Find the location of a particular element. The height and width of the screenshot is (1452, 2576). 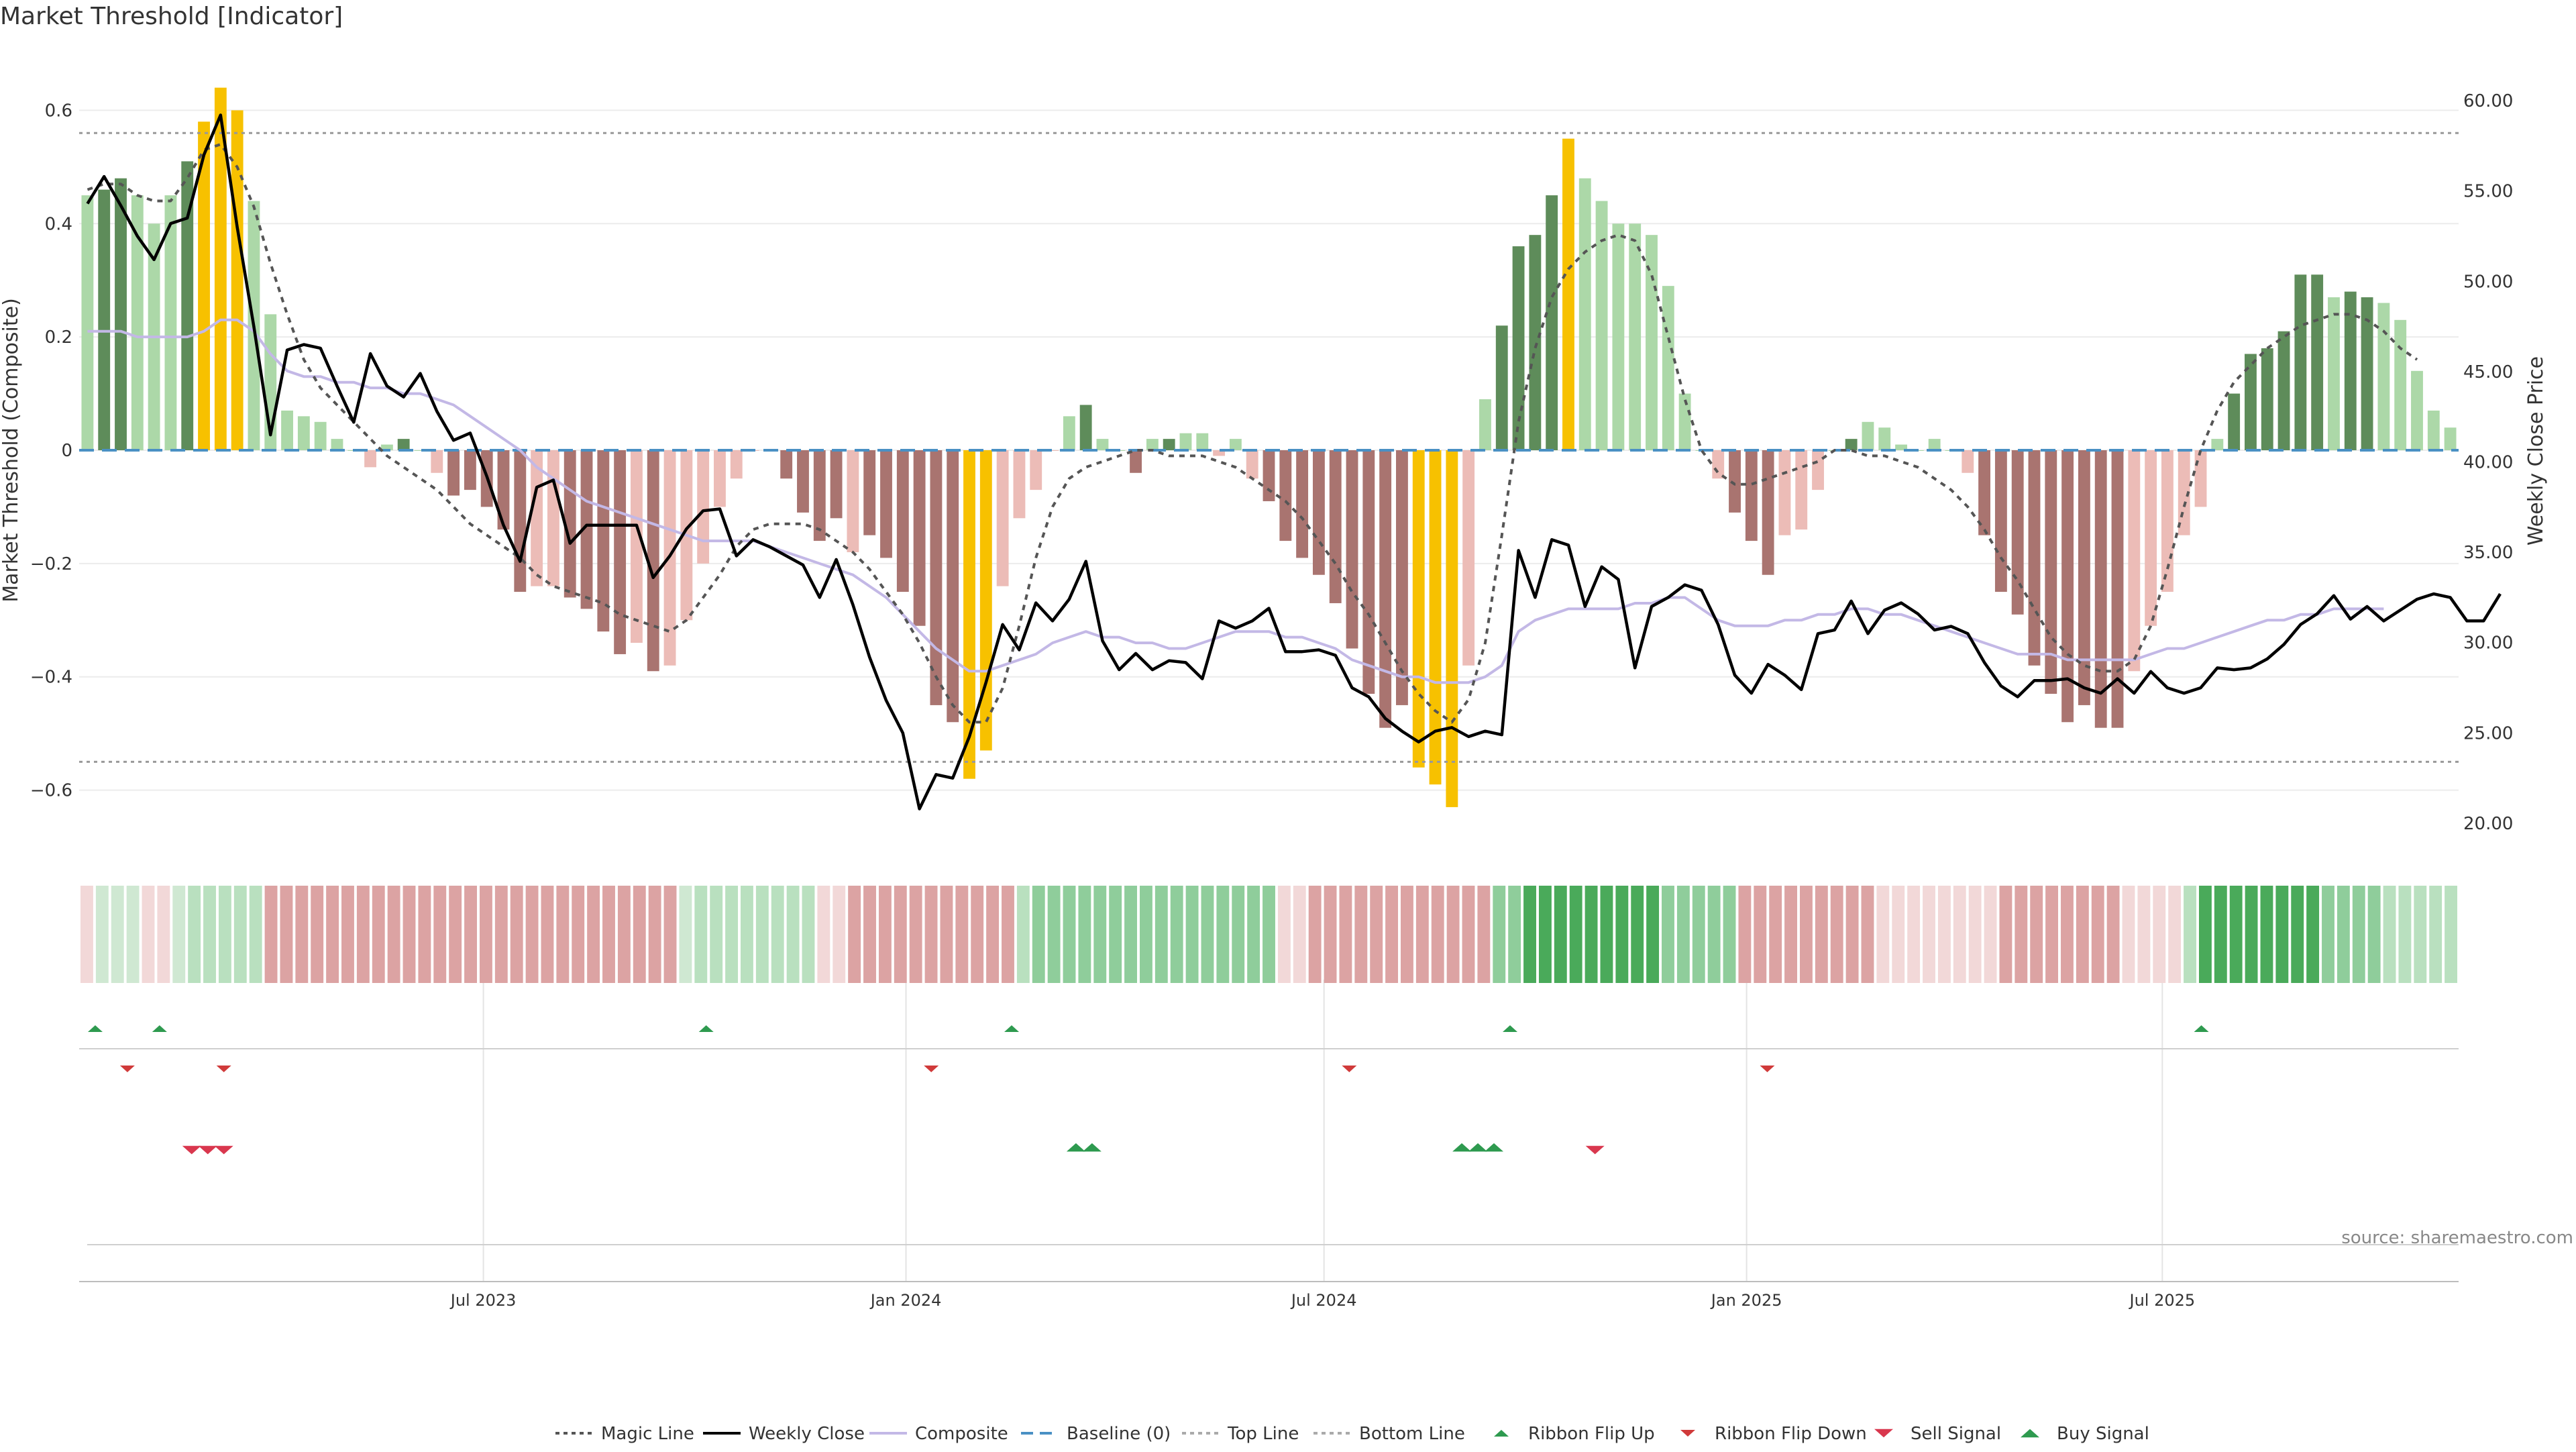

legend-label: Bottom Line is located at coordinates (1412, 1434).